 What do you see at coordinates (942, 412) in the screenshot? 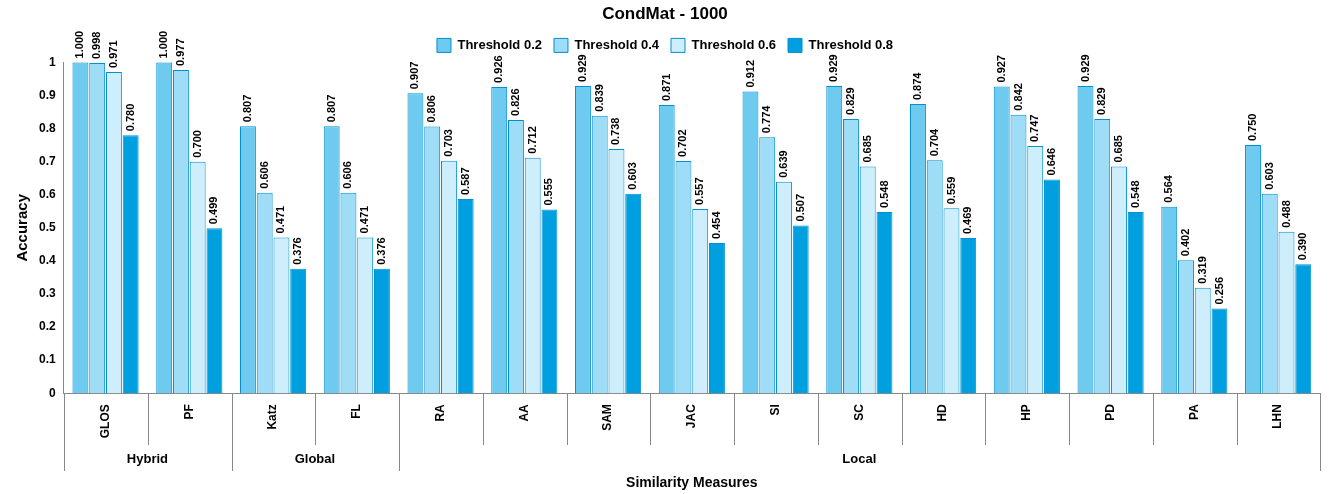
I see `x-tick-label: HD` at bounding box center [942, 412].